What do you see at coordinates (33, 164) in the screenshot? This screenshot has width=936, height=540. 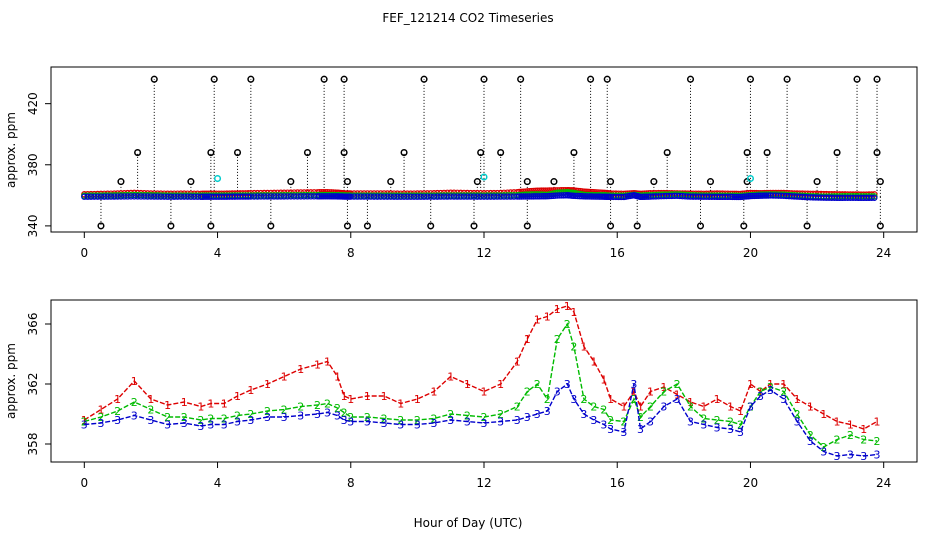 I see `panel-top-ytick-label: 380` at bounding box center [33, 164].